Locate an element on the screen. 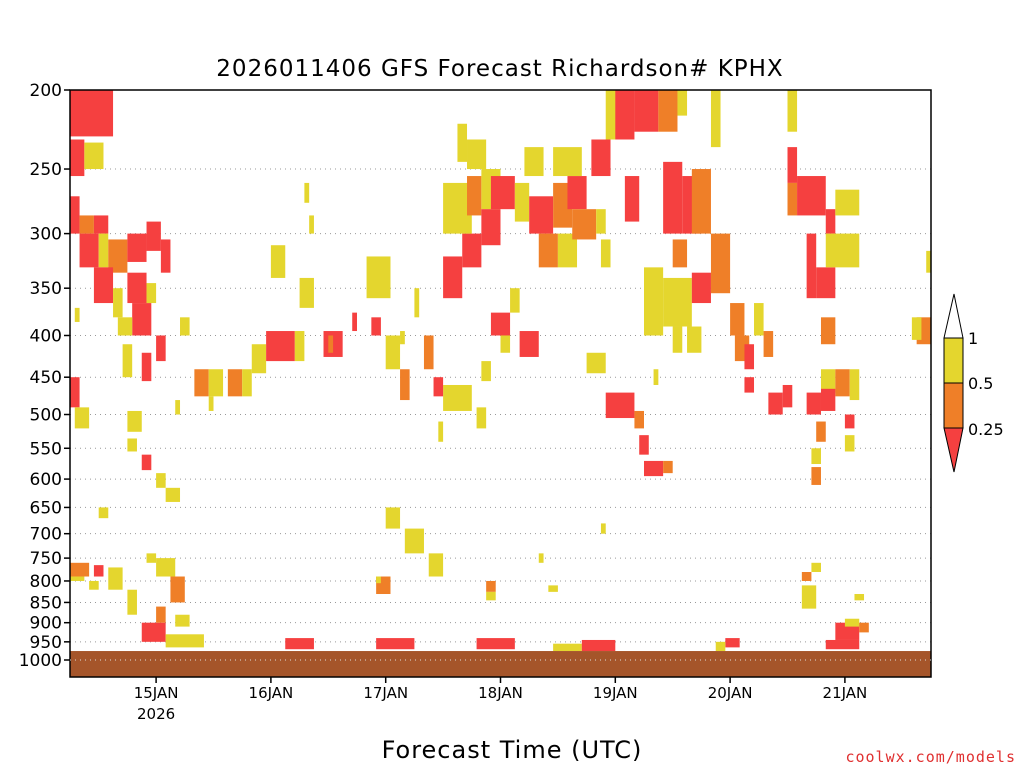 This screenshot has height=768, width=1024. legend: 1 0.5 0.25 is located at coordinates (973, 383).